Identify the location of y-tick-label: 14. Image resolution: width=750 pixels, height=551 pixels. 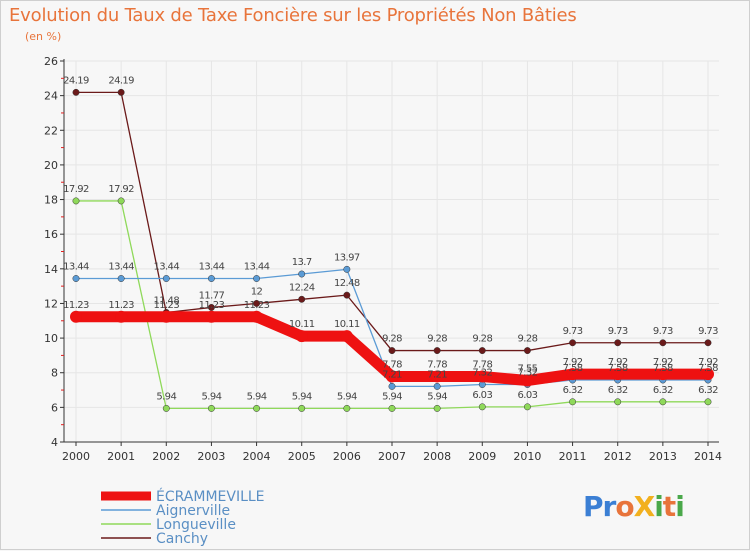
(51, 269).